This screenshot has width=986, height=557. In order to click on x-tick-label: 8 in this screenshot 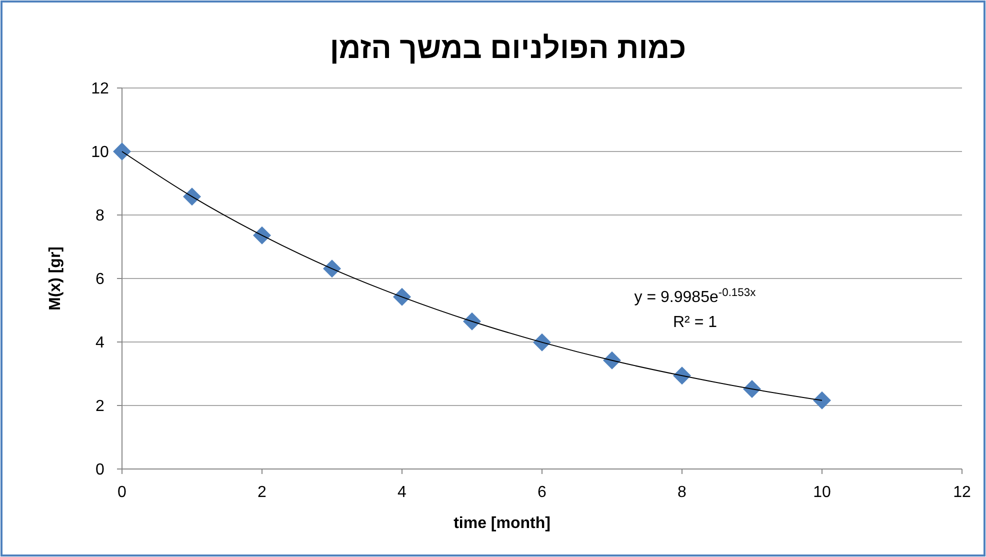, I will do `click(682, 492)`.